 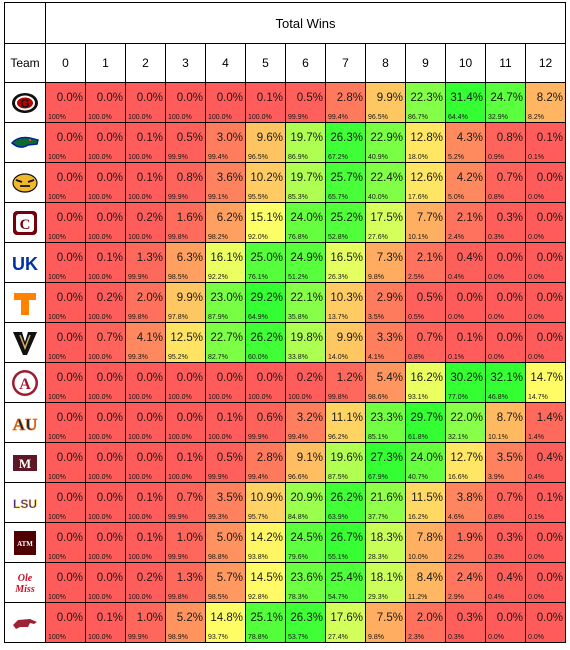 What do you see at coordinates (25, 23) in the screenshot?
I see `corner-cell` at bounding box center [25, 23].